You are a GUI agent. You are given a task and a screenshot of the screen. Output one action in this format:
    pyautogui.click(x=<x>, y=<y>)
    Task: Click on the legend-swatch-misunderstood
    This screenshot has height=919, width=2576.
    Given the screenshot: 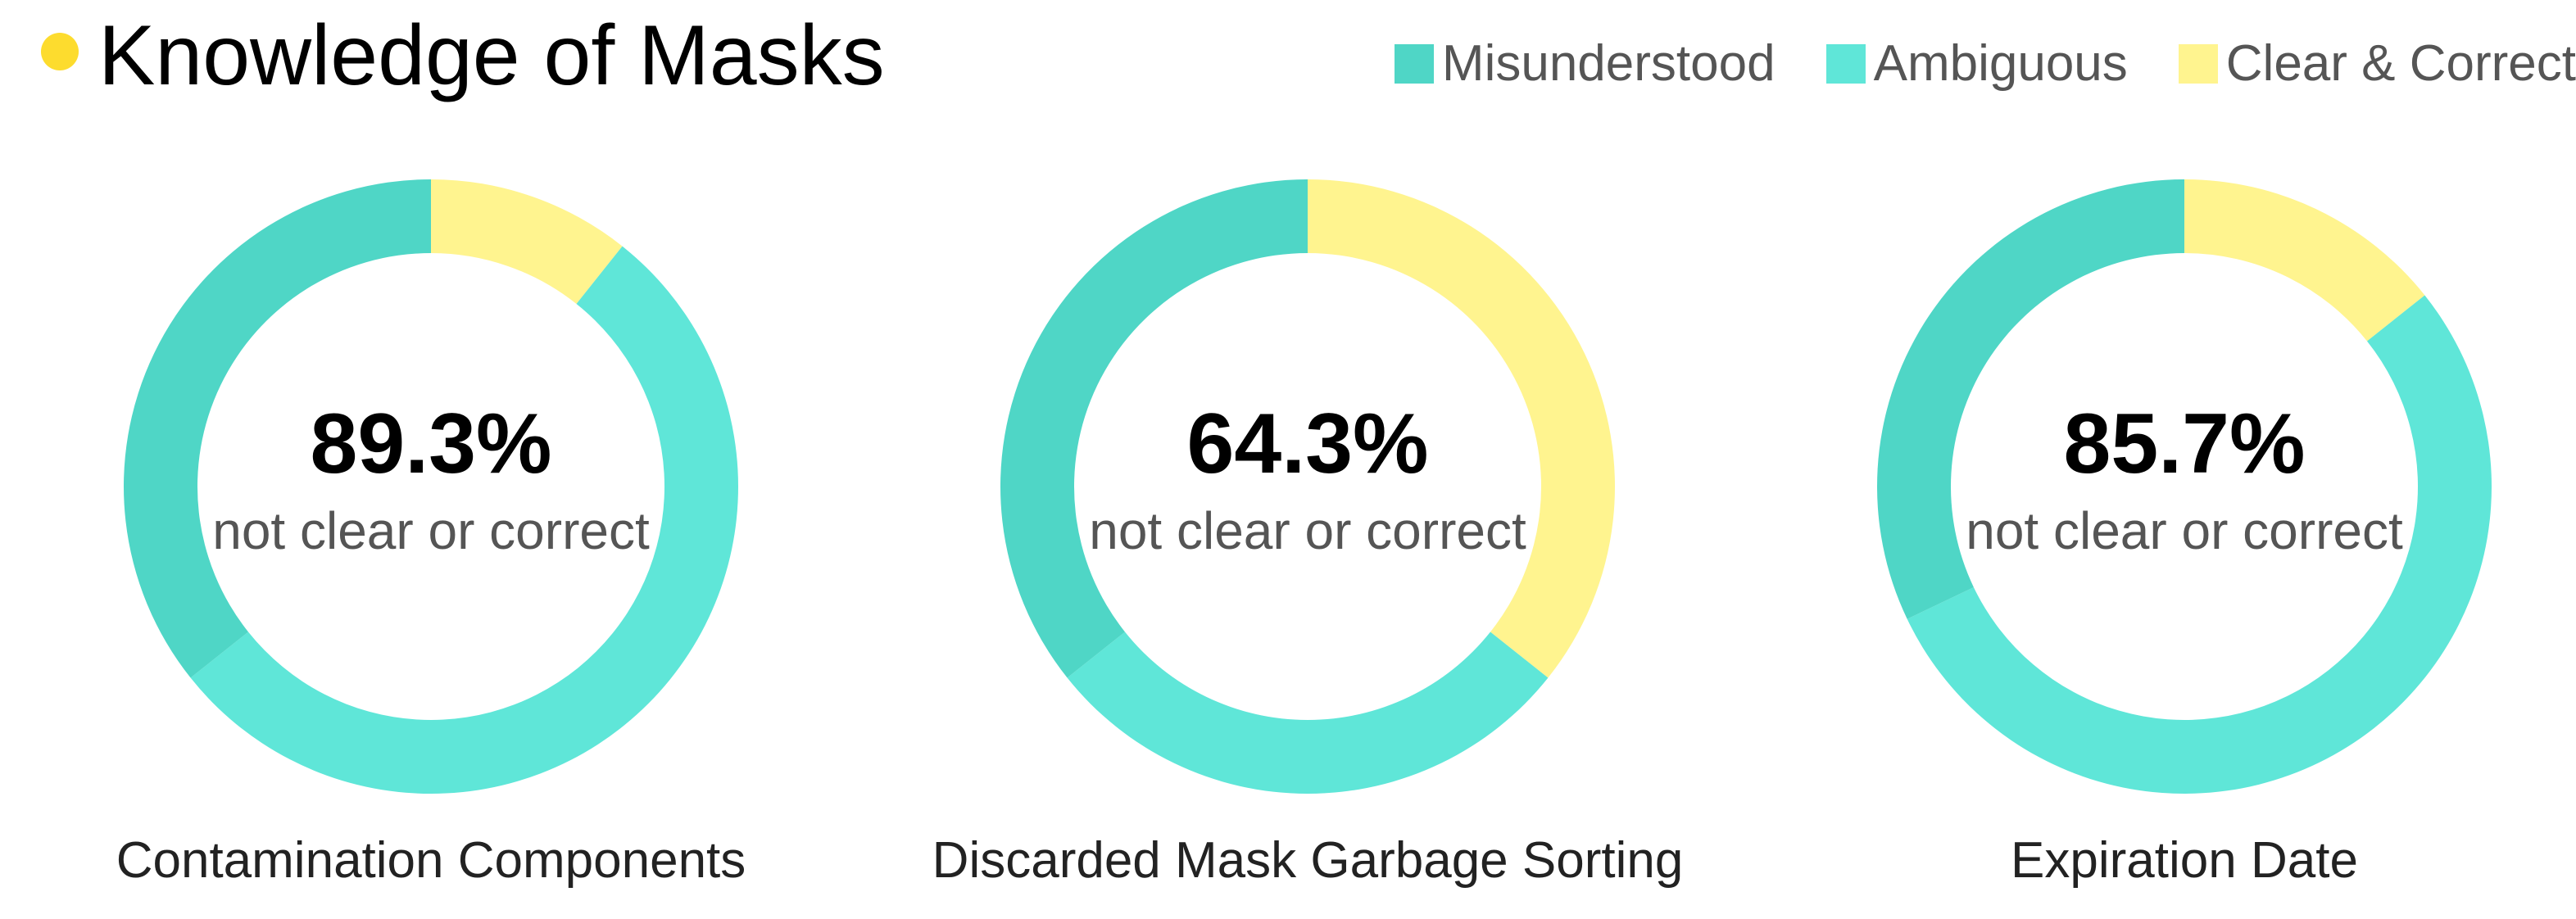 What is the action you would take?
    pyautogui.click(x=1414, y=64)
    